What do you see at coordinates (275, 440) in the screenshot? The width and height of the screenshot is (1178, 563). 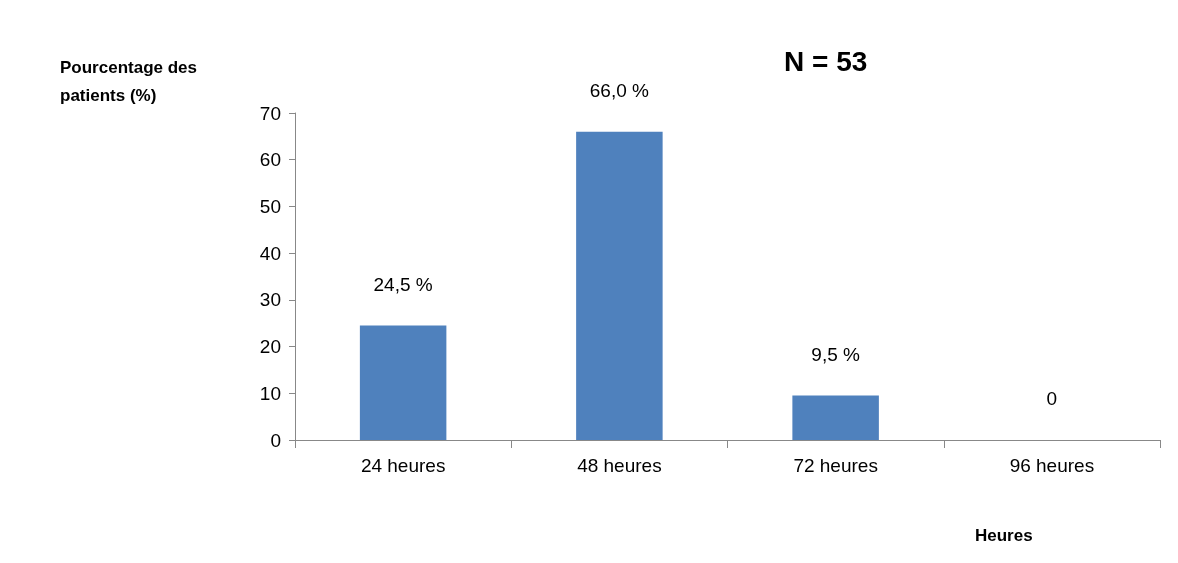 I see `y-tick-label: 0` at bounding box center [275, 440].